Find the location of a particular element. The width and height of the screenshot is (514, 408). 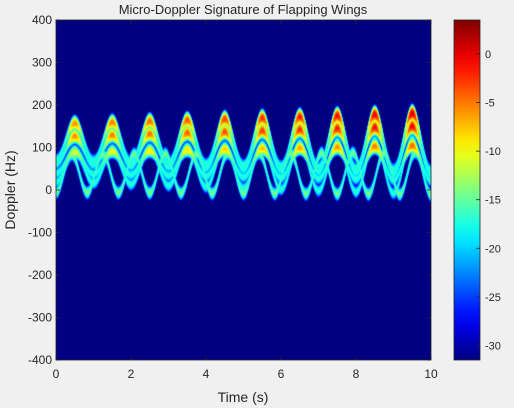

x-tick-label: 6 is located at coordinates (281, 374).